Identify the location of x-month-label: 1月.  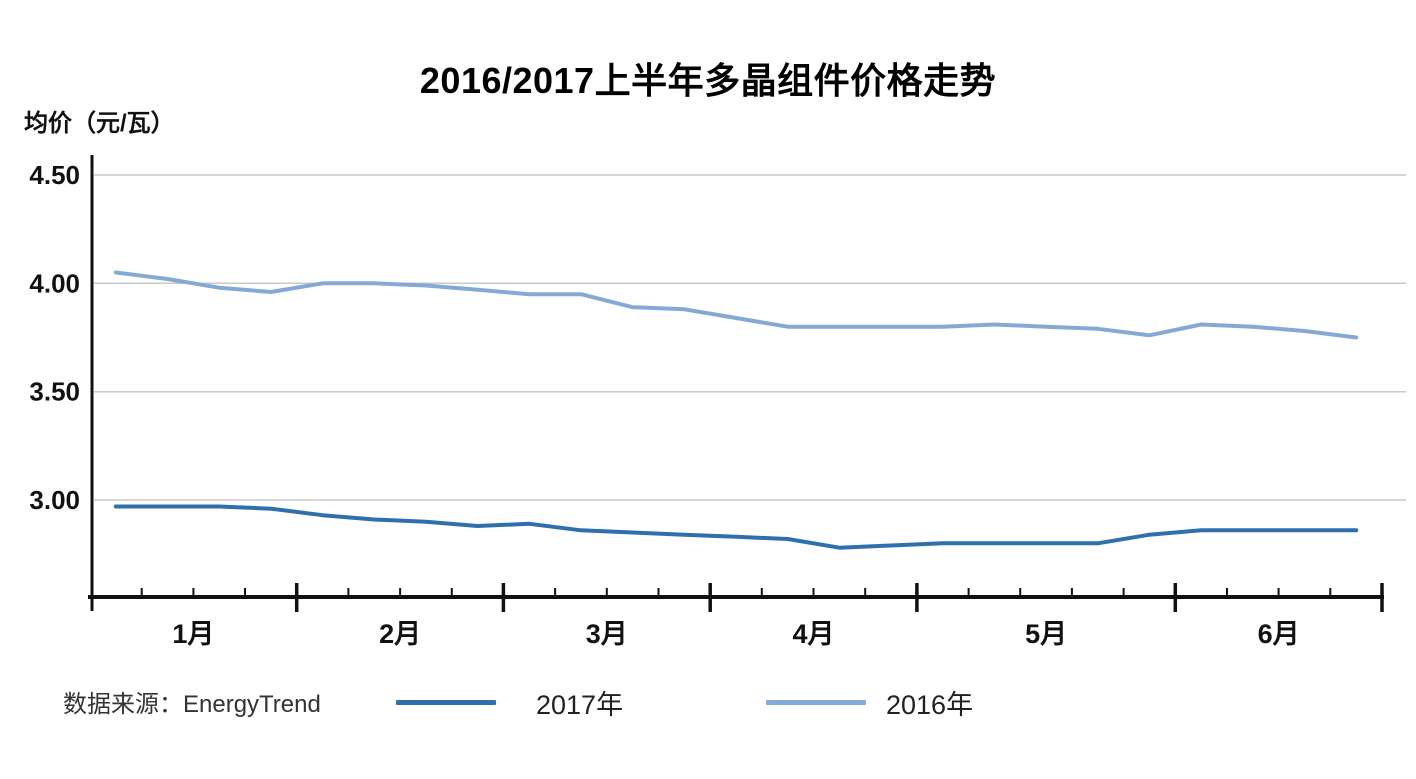
(193, 634).